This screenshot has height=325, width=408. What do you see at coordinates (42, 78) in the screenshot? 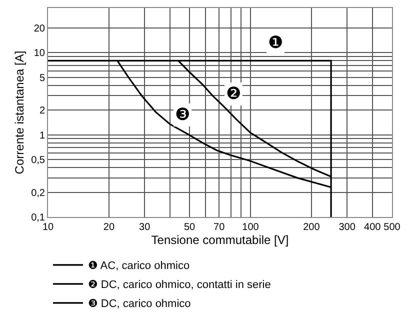
I see `y-tick-label: 5` at bounding box center [42, 78].